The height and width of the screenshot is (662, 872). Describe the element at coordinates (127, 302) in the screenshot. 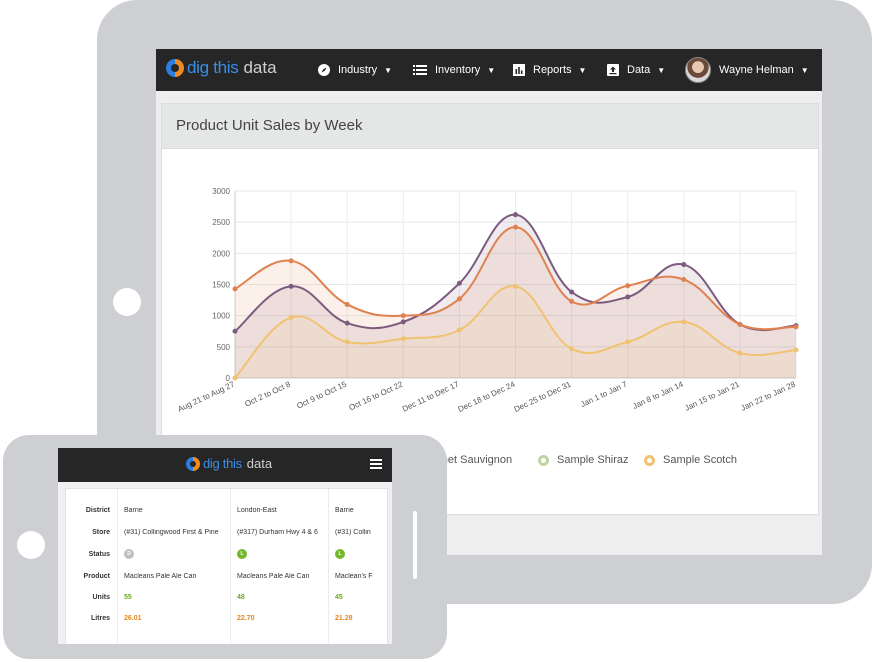

I see `tablet-home-button` at that location.